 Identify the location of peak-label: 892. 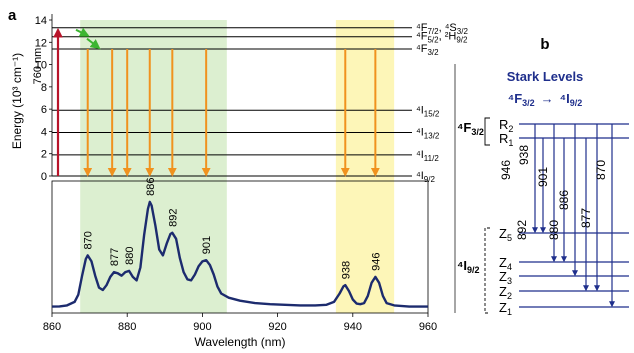
(173, 217).